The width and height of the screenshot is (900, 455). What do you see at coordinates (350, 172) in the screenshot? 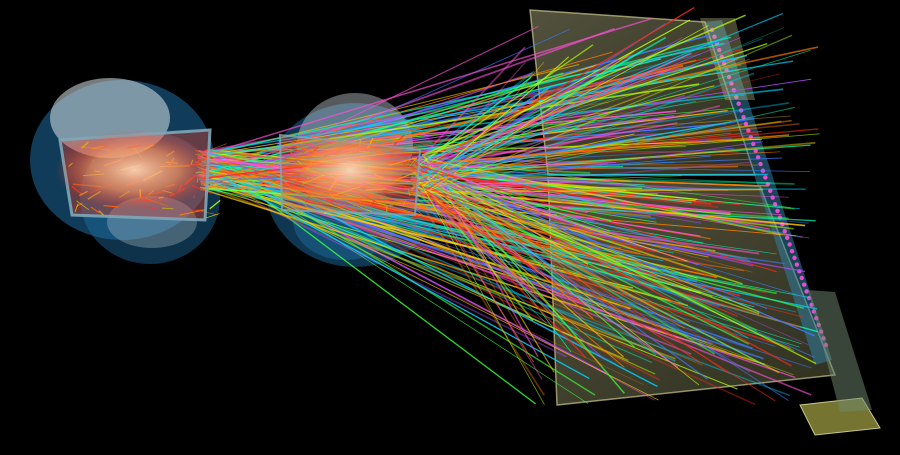
I see `right-tracking-chamber` at bounding box center [350, 172].